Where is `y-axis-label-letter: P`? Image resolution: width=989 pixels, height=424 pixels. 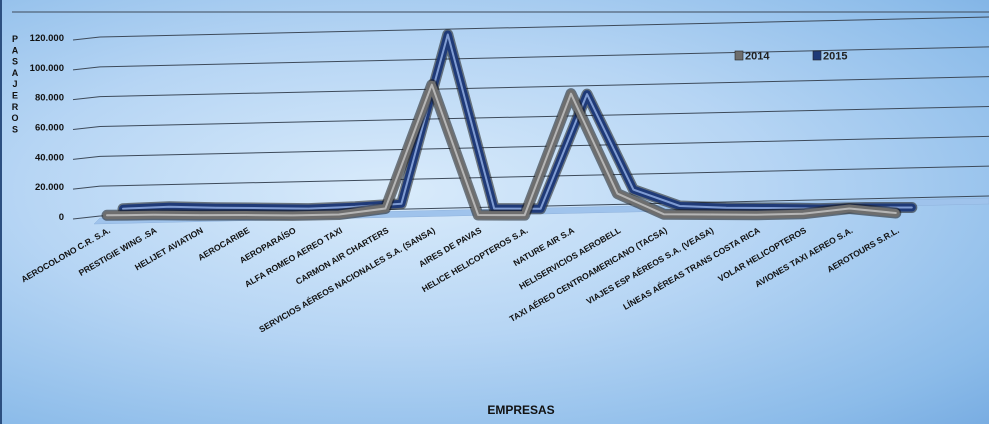
y-axis-label-letter: P is located at coordinates (15, 39).